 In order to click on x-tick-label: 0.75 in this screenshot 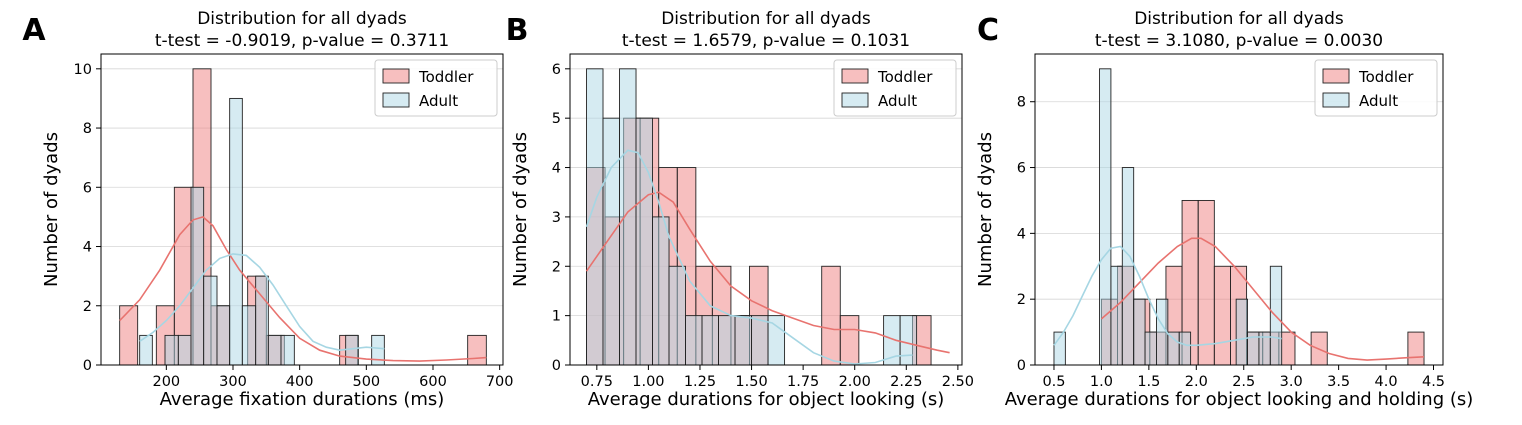, I will do `click(597, 382)`.